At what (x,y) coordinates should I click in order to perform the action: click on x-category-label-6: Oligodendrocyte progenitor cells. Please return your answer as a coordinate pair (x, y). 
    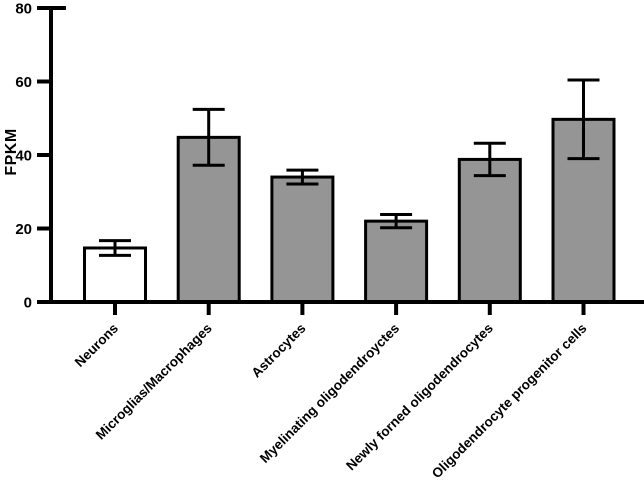
    Looking at the image, I should click on (509, 401).